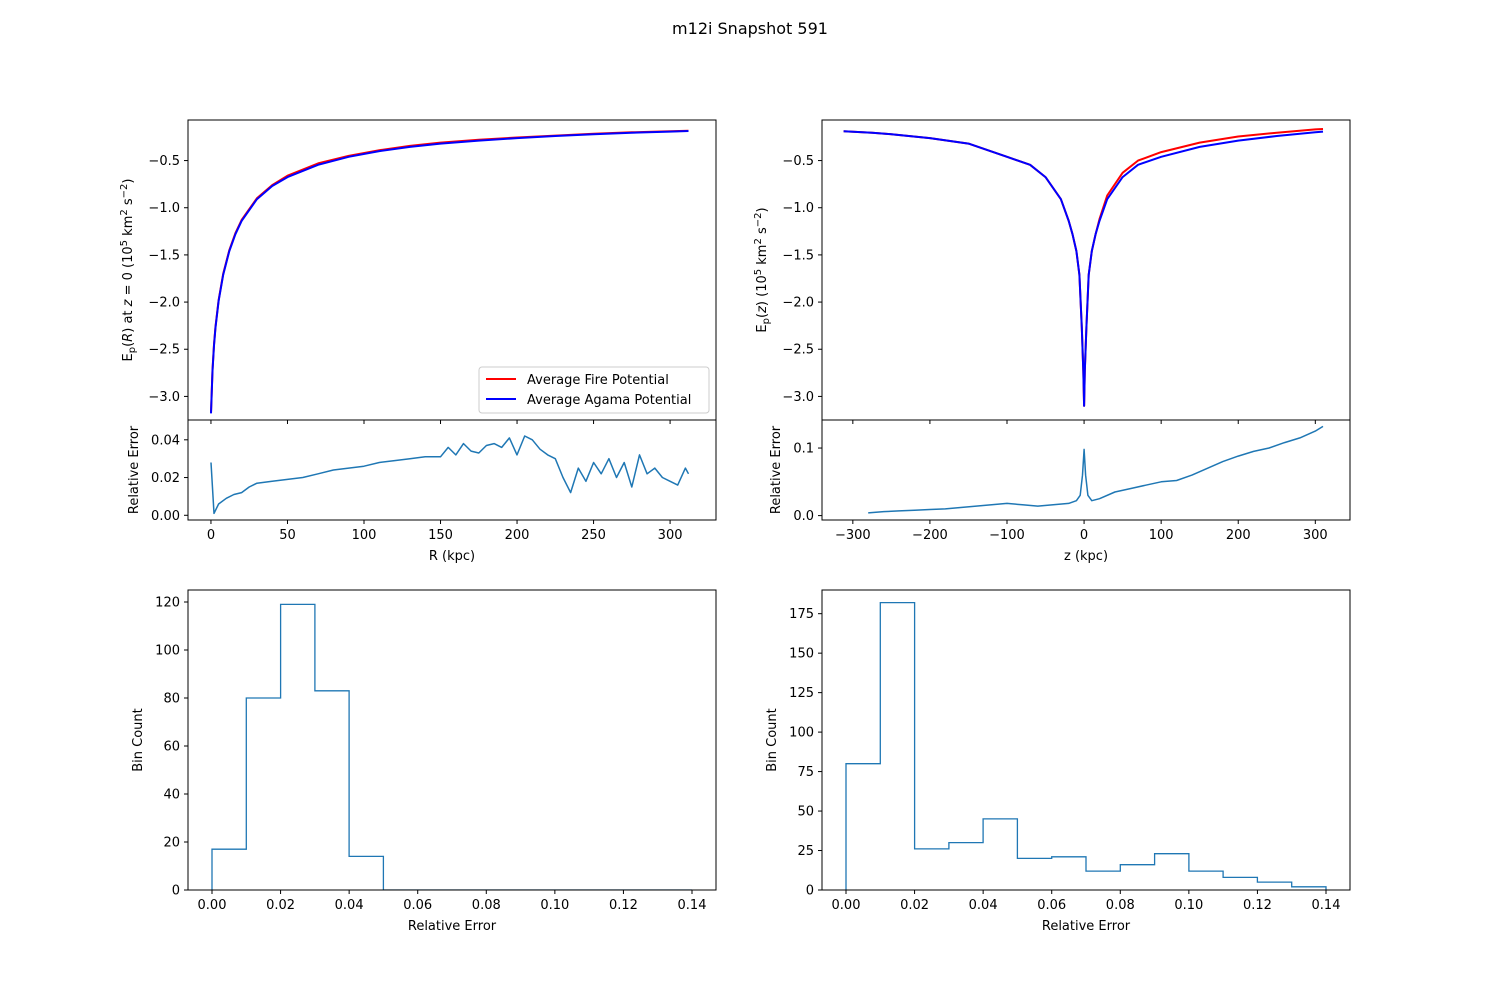 The width and height of the screenshot is (1500, 1000). What do you see at coordinates (164, 397) in the screenshot?
I see `potential-R-ytick-label: −3.0` at bounding box center [164, 397].